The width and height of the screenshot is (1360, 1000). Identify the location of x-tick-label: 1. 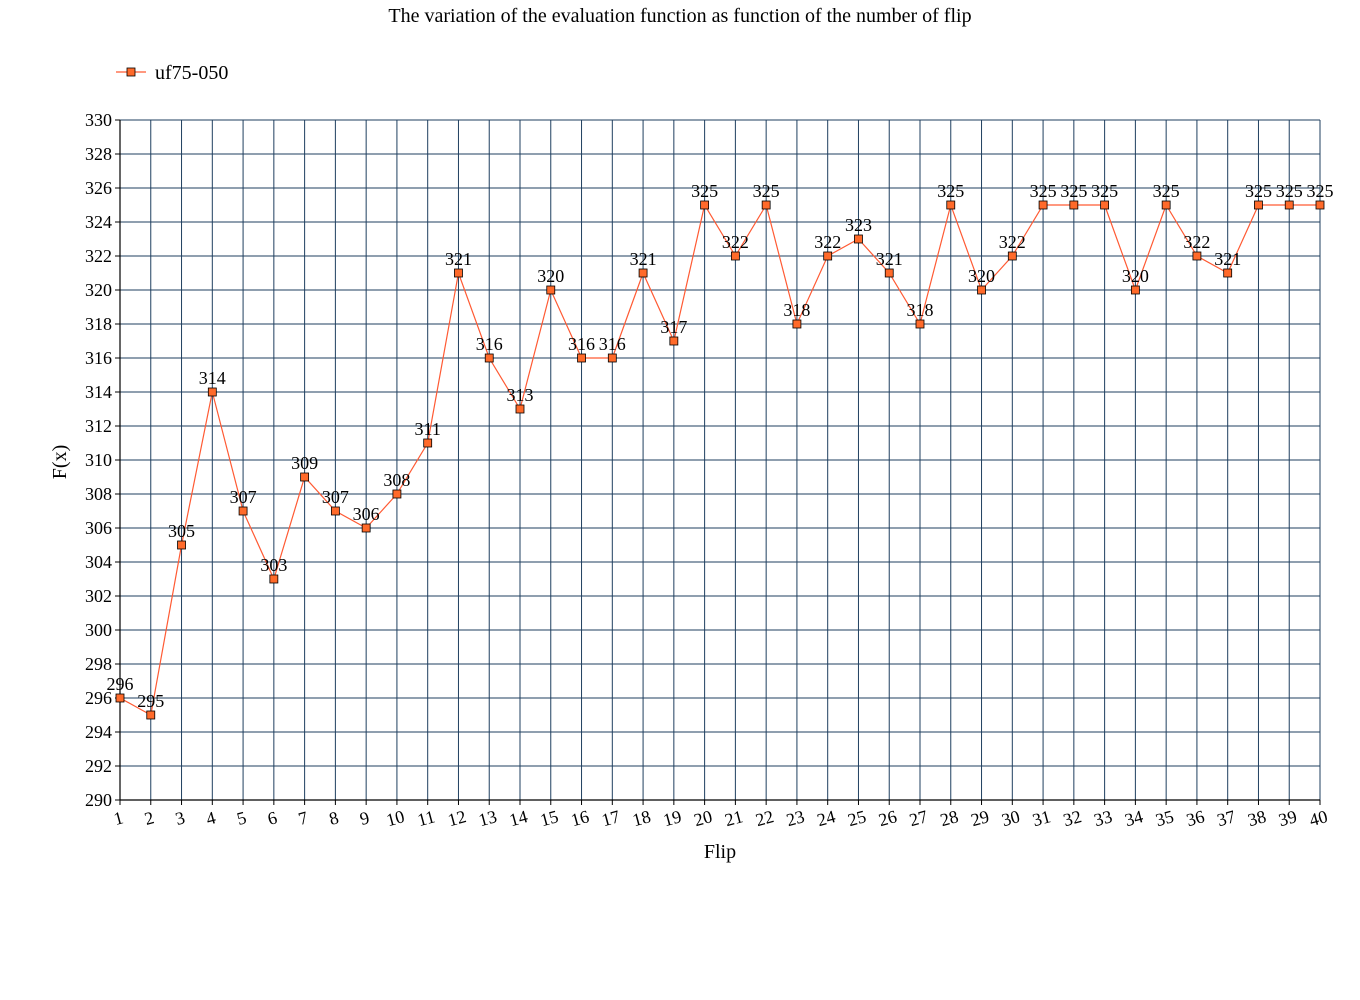
(119, 818).